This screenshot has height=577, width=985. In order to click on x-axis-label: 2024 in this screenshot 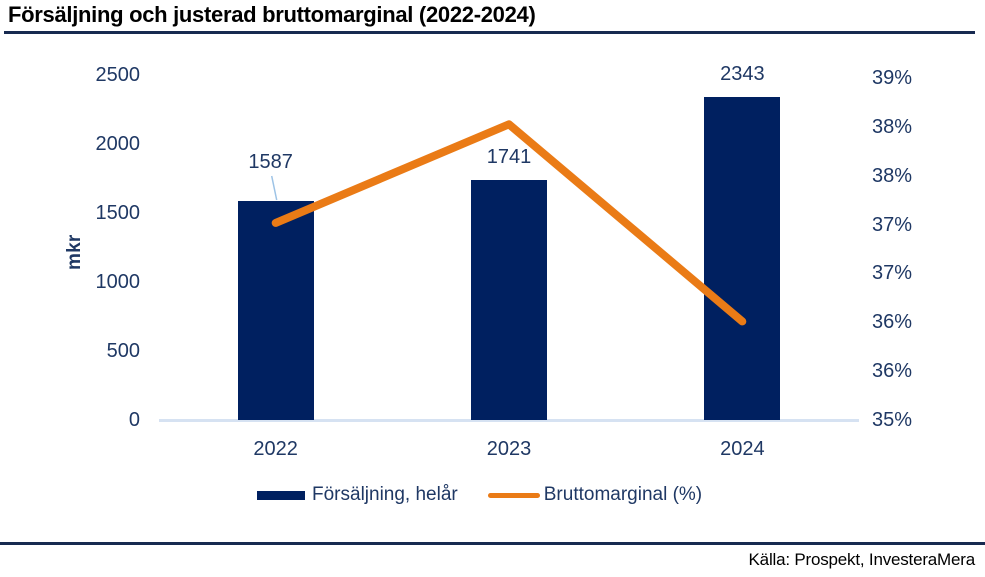, I will do `click(742, 449)`.